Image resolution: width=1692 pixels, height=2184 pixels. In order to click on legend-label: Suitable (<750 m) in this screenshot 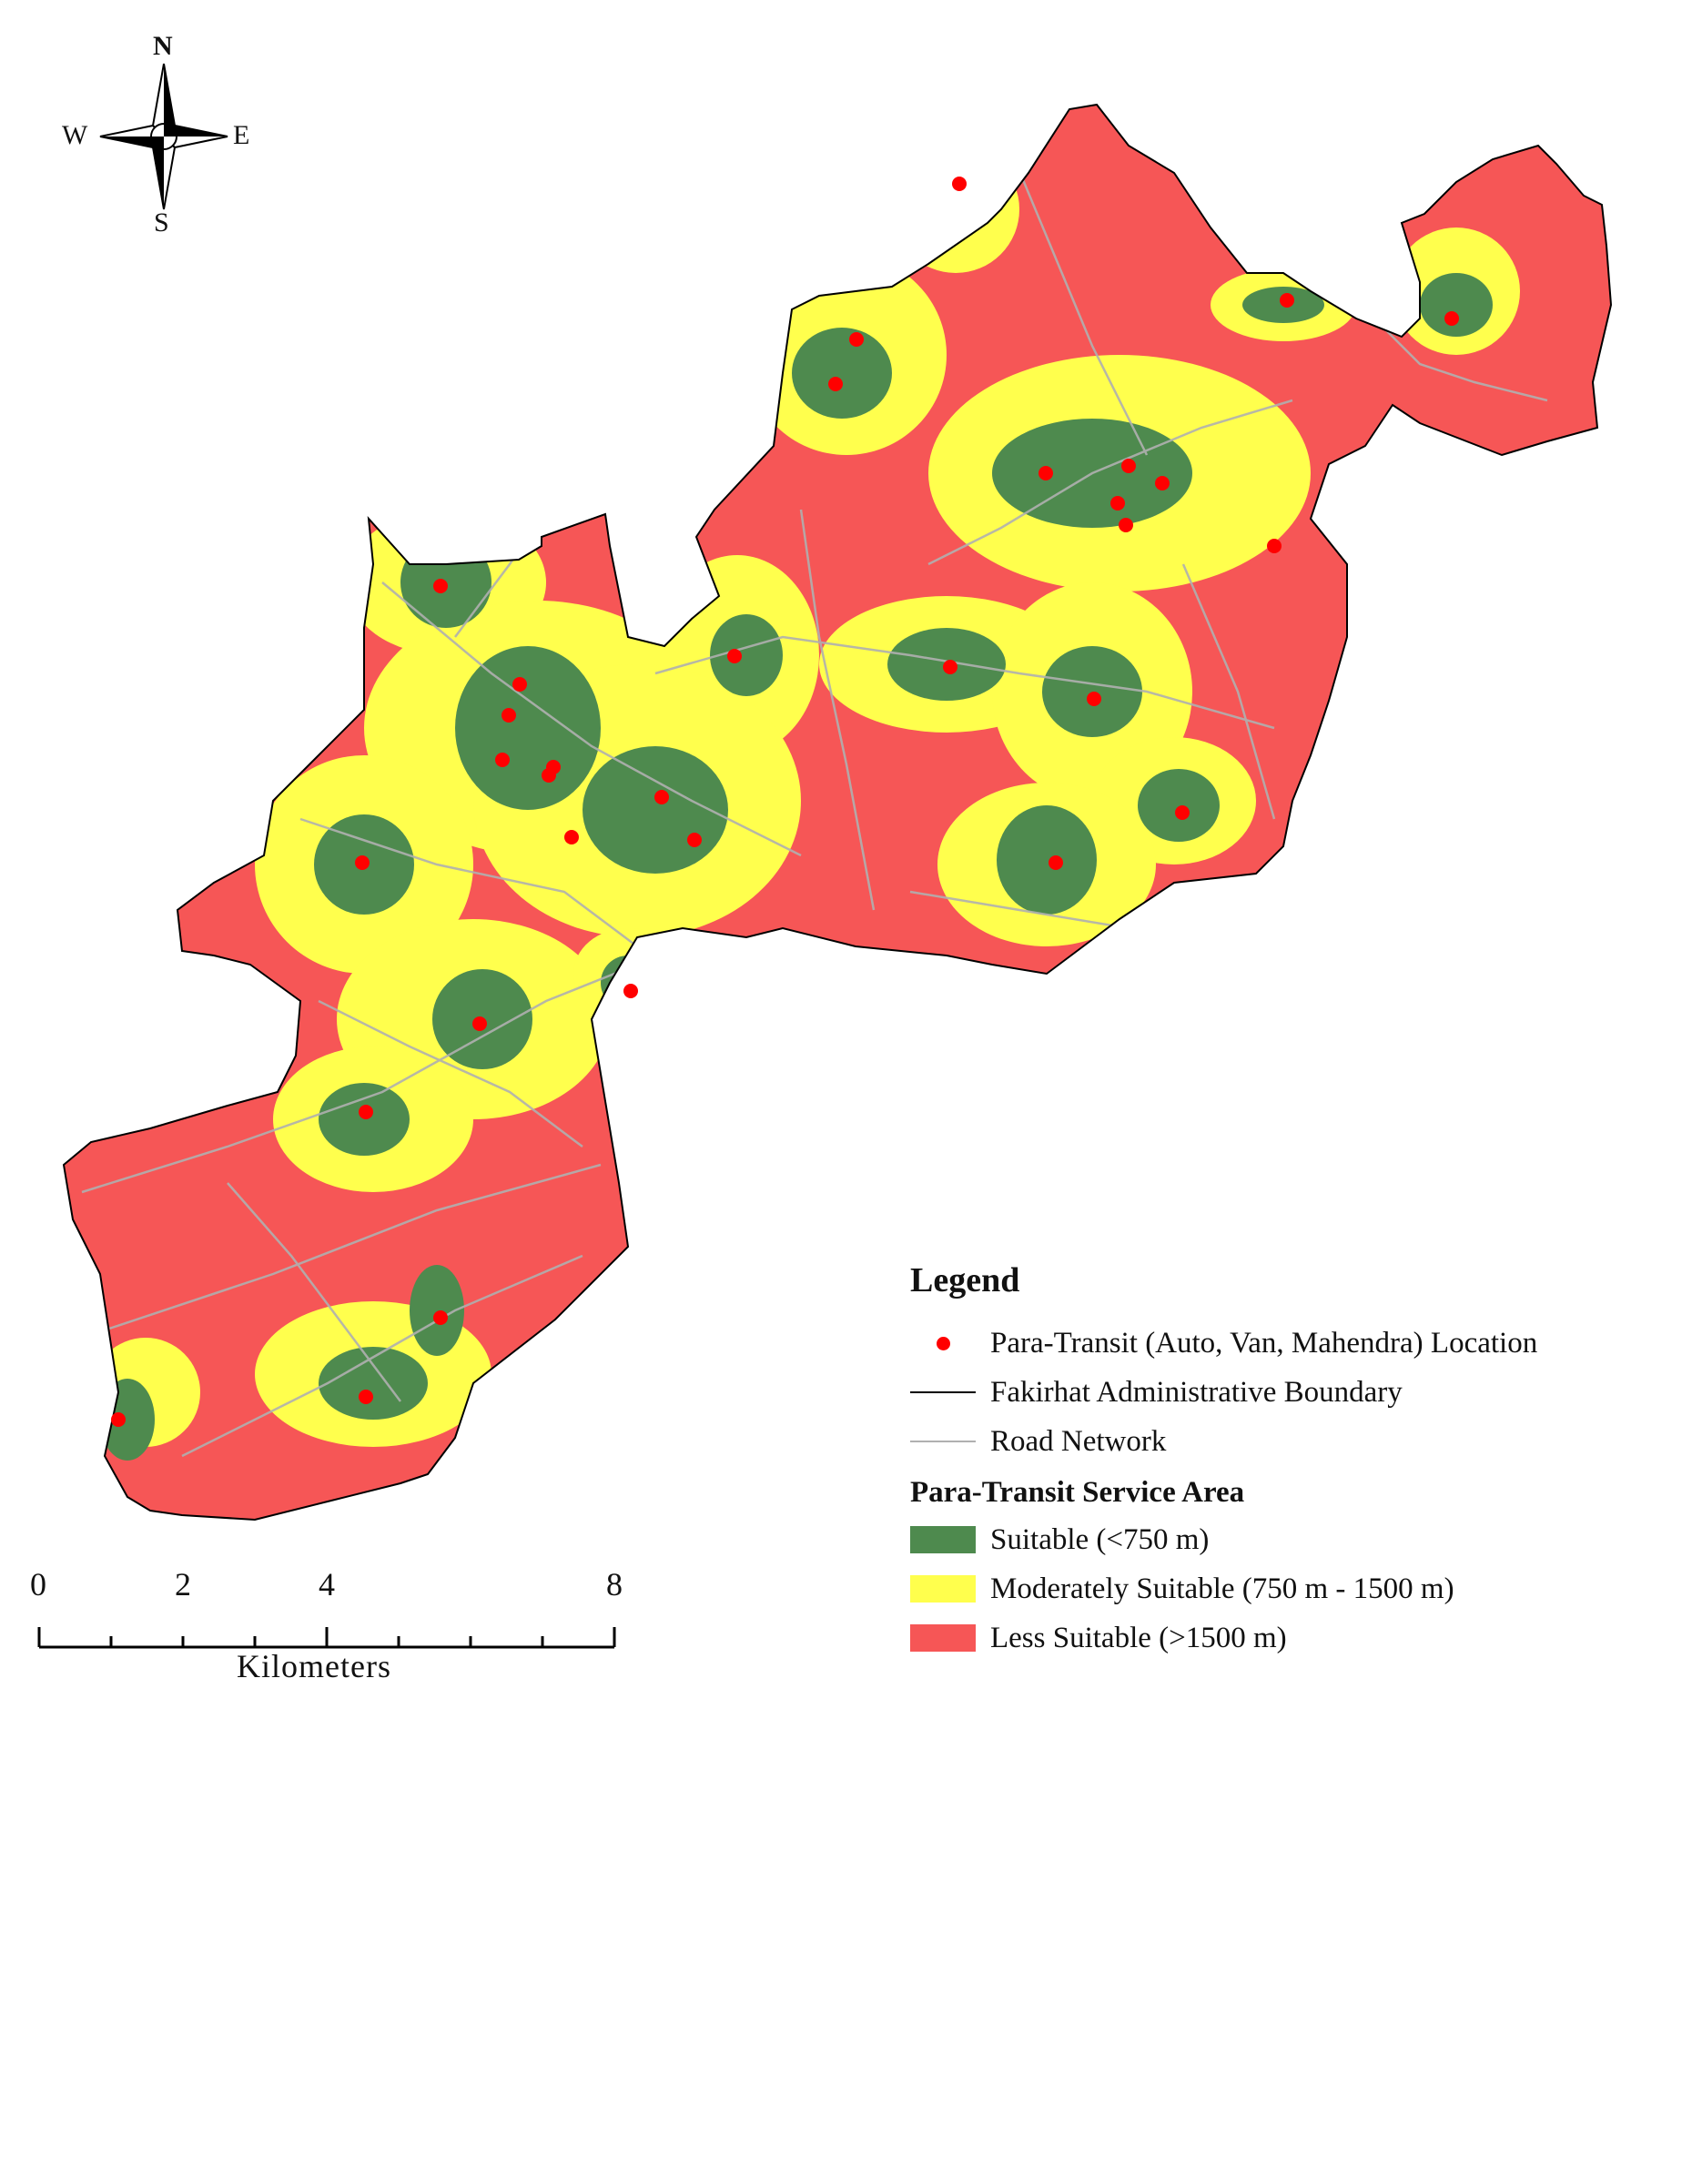, I will do `click(1100, 1539)`.